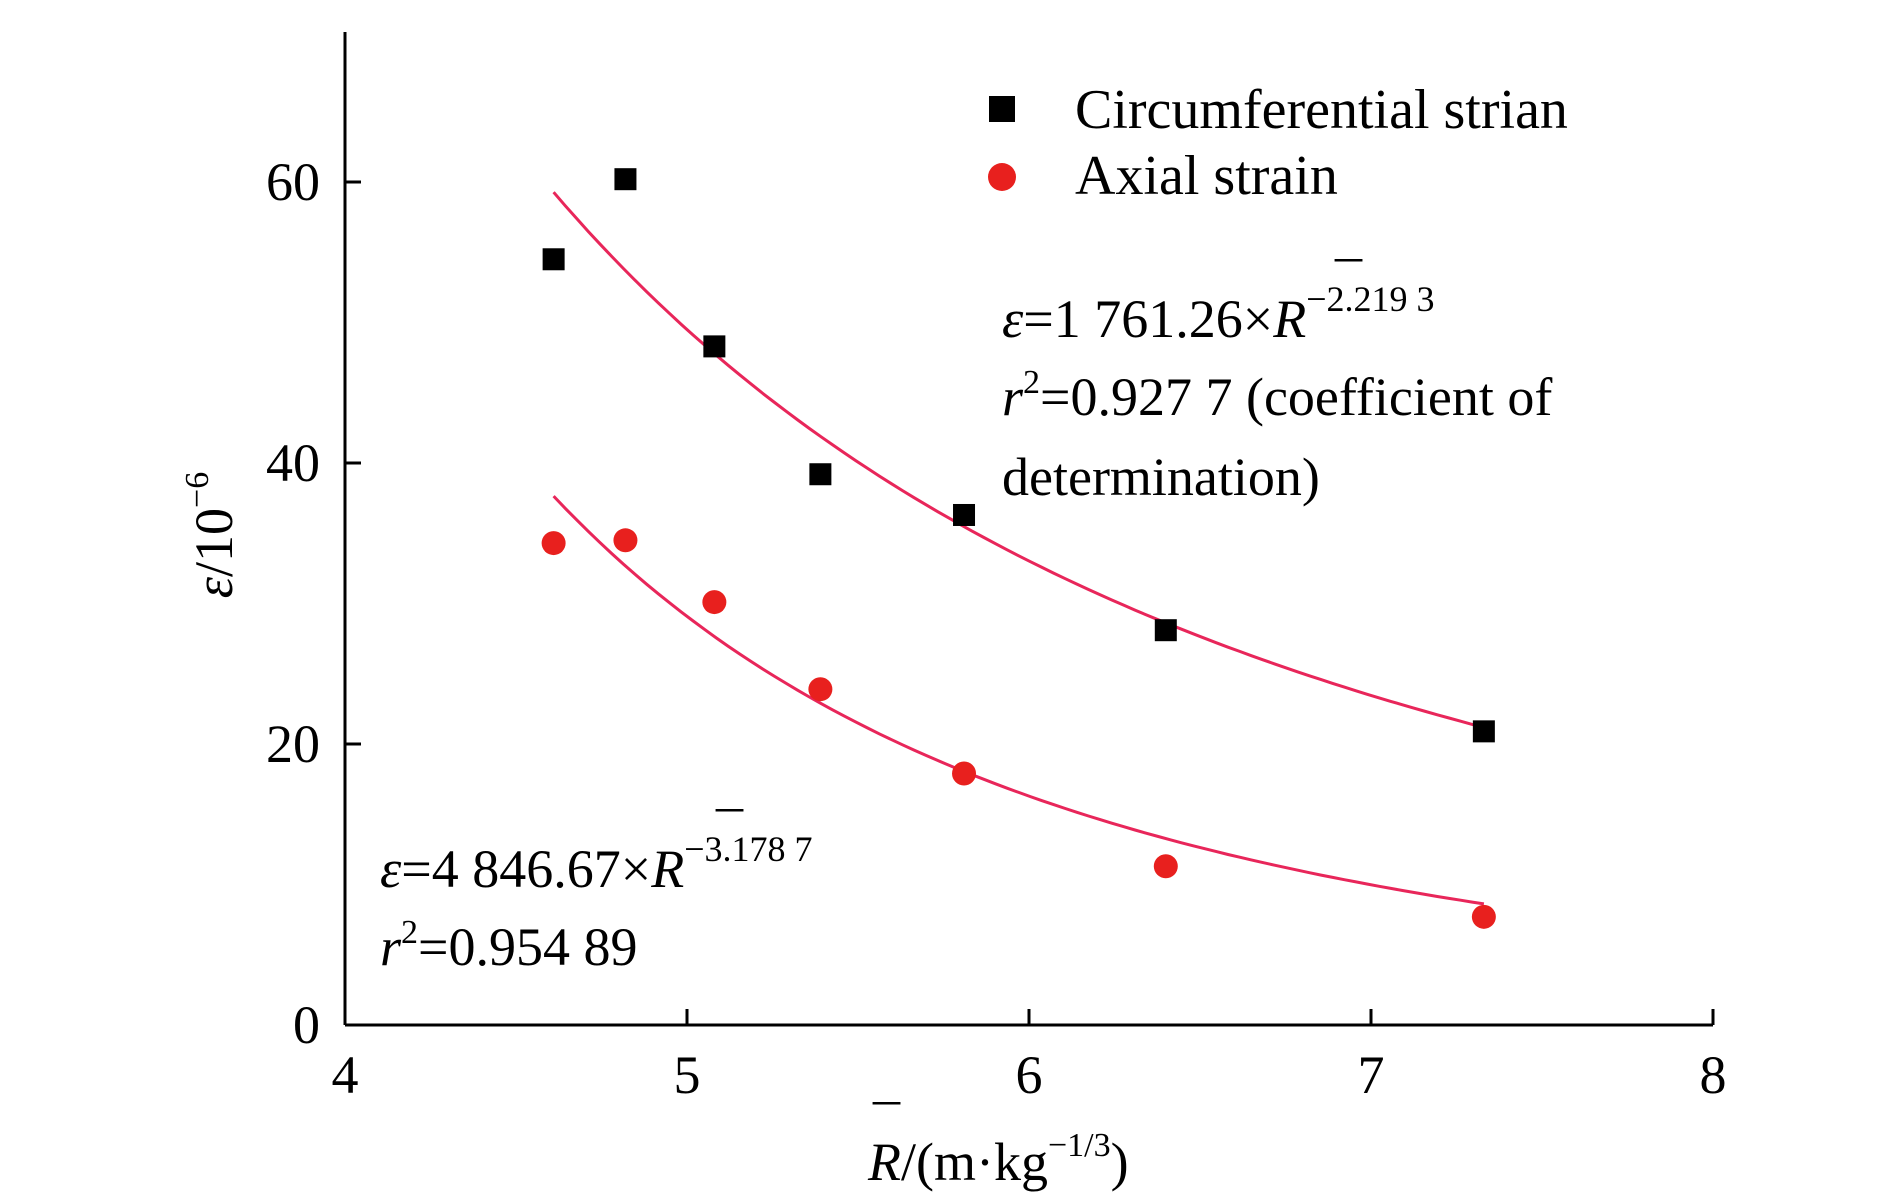  I want to click on y-axis-title: ε/10−6, so click(211, 535).